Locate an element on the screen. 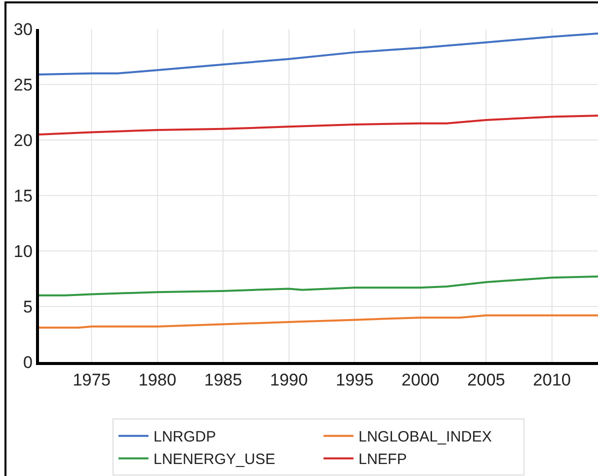  y-tick-label: 15 is located at coordinates (23, 196).